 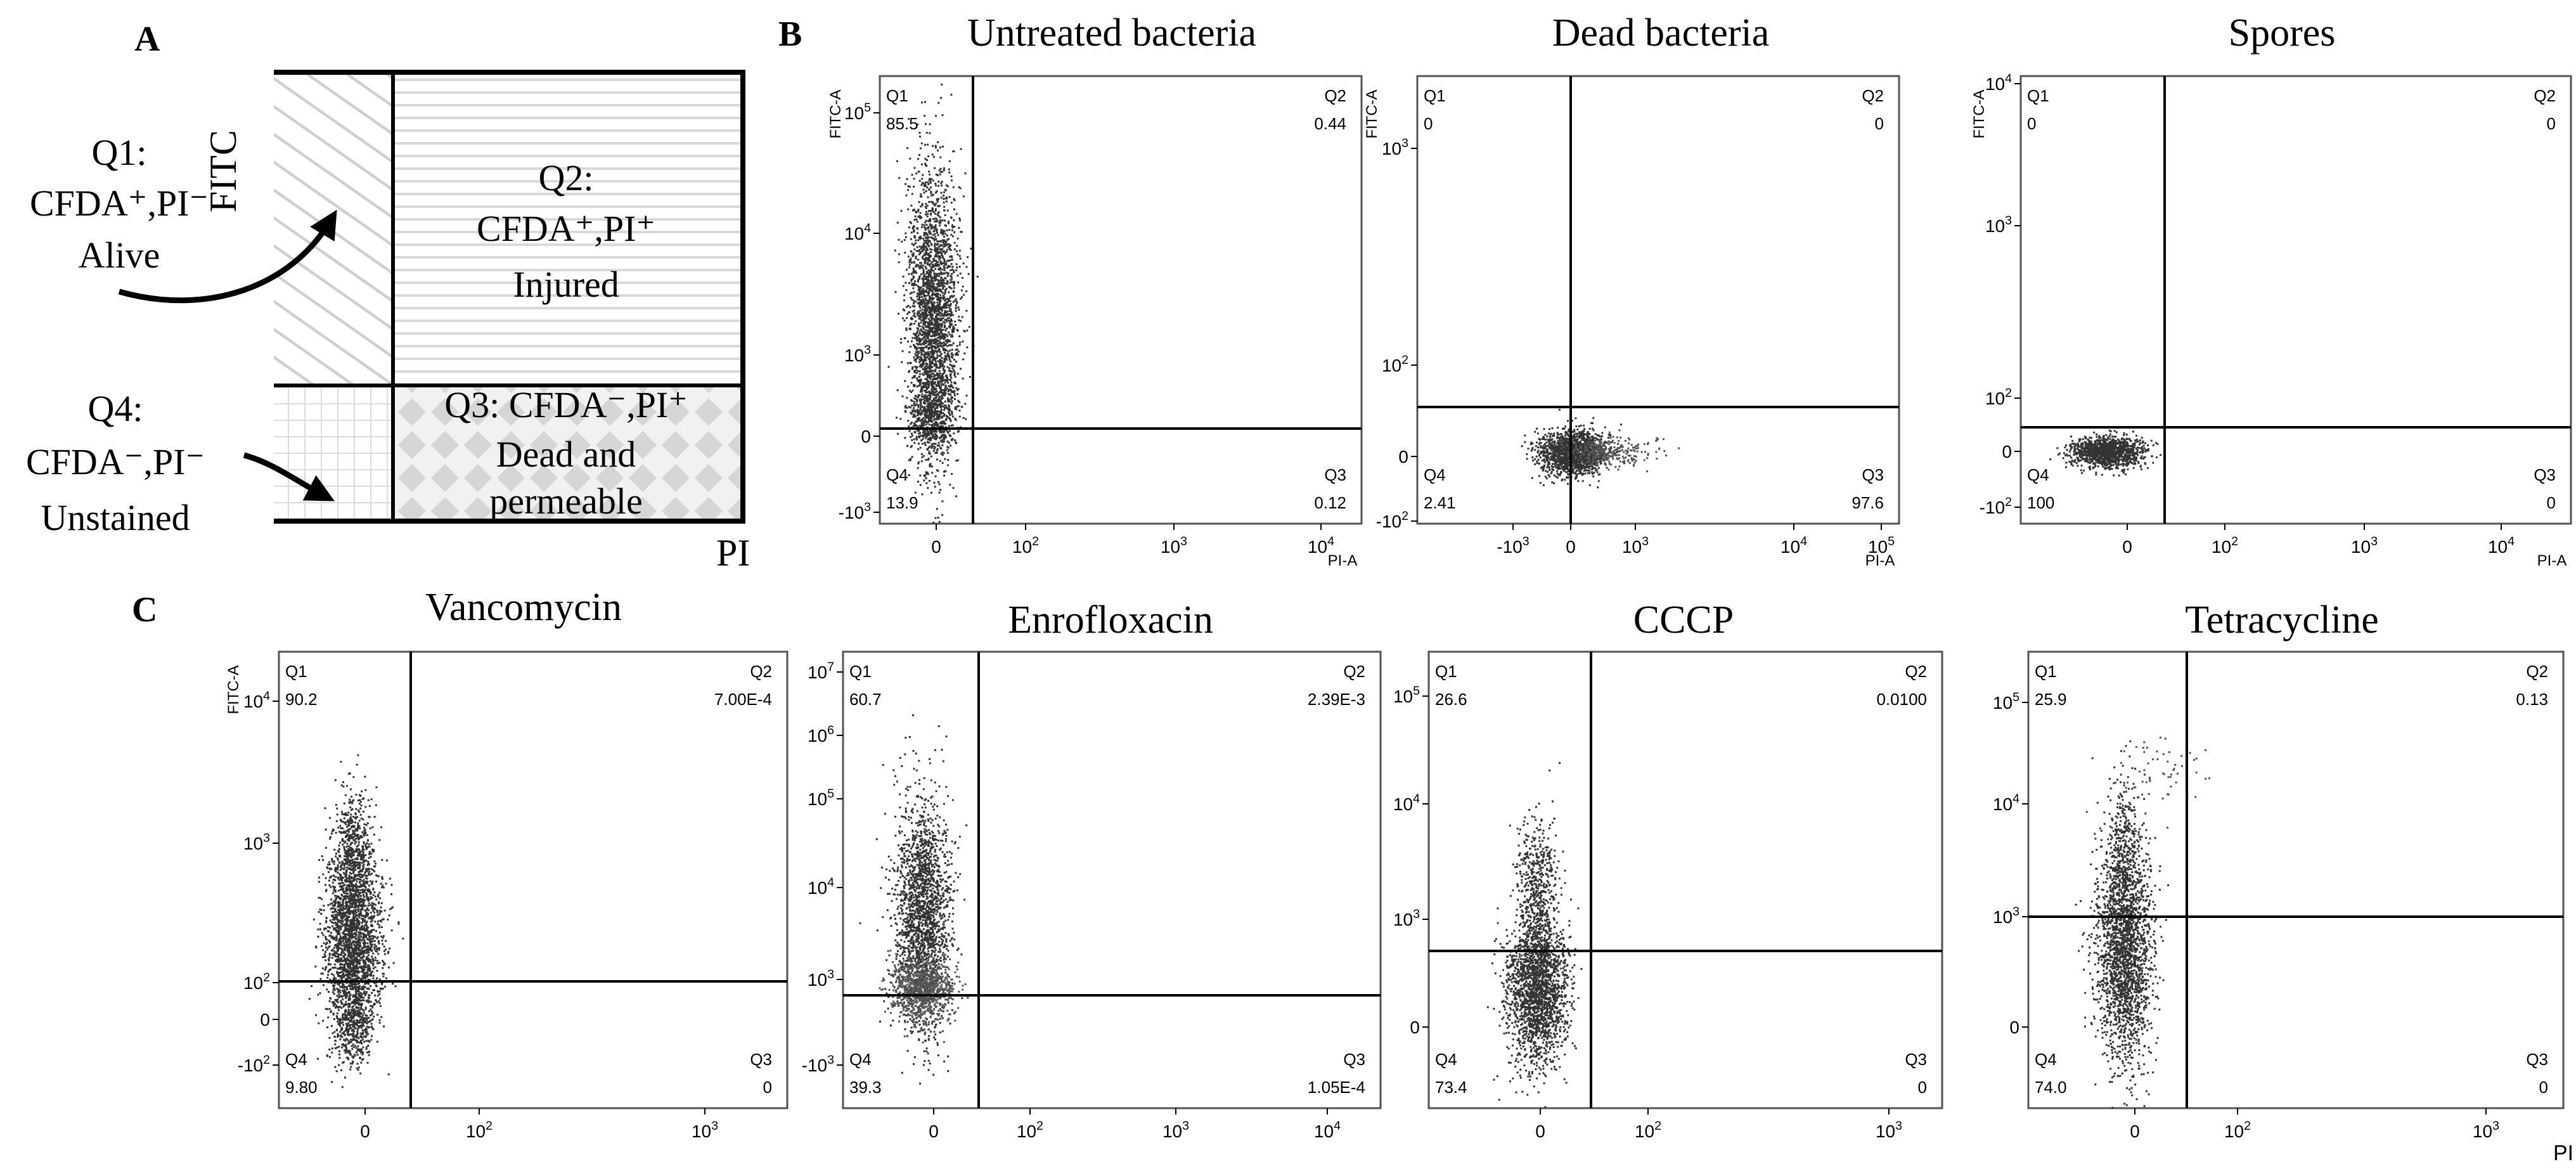 What do you see at coordinates (1923, 1087) in the screenshot?
I see `quadrant-q3-value: 0` at bounding box center [1923, 1087].